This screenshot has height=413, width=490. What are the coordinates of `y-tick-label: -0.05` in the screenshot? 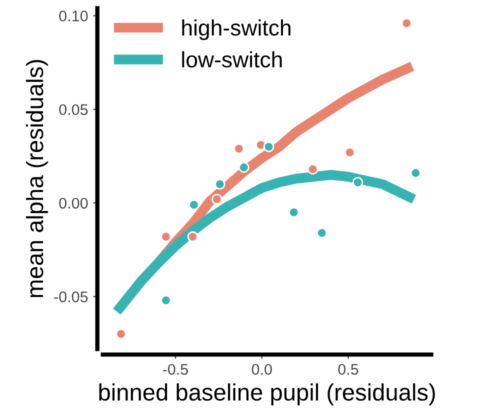 It's located at (71, 296).